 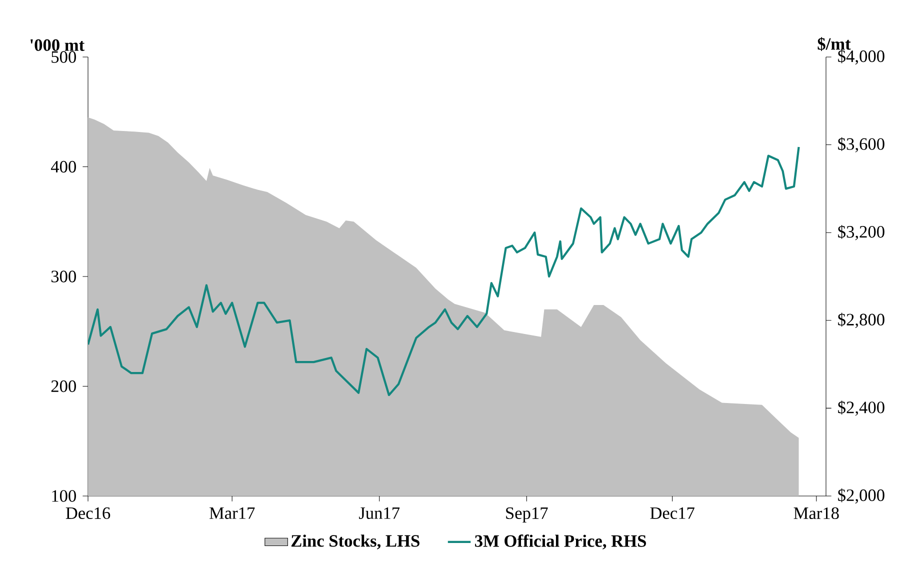 I want to click on y-tick-label: 400, so click(x=63, y=166).